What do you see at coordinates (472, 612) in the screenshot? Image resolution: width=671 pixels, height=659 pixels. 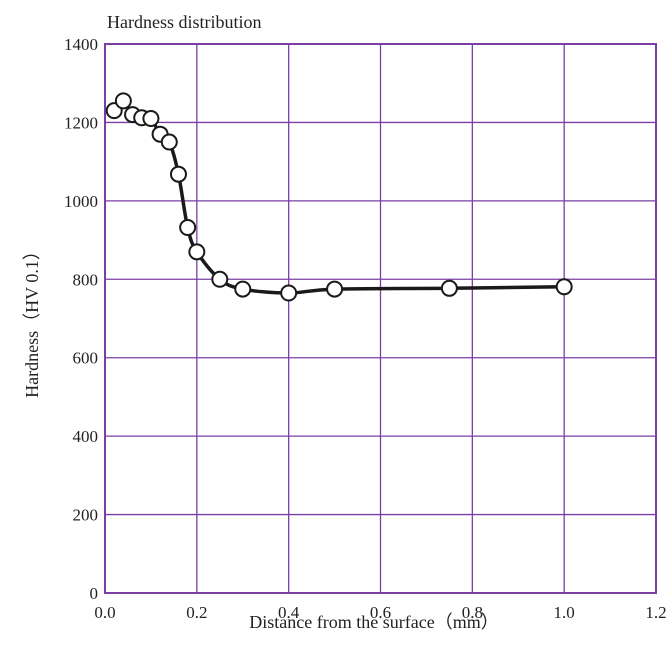 I see `x-tick-label: 0.8` at bounding box center [472, 612].